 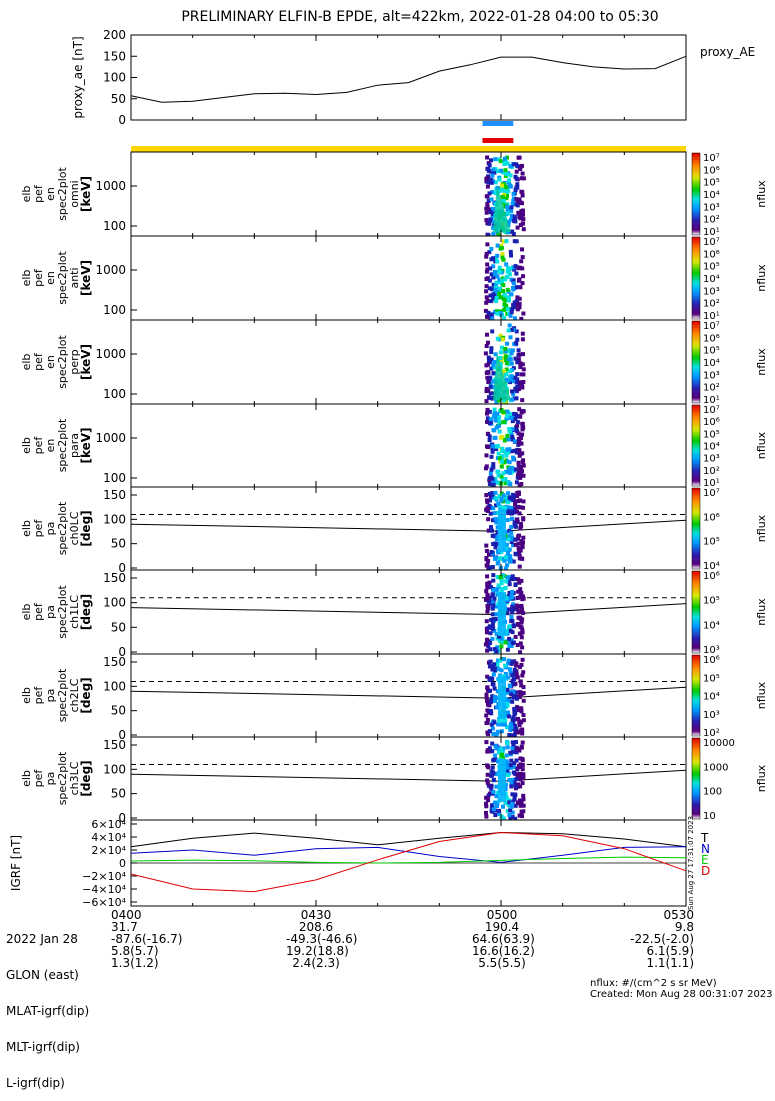 What do you see at coordinates (498, 123) in the screenshot?
I see `science-zone-bar-blue` at bounding box center [498, 123].